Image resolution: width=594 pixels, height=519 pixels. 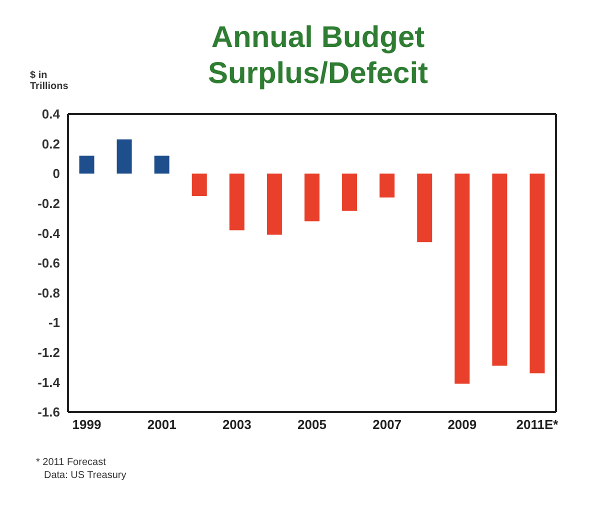 What do you see at coordinates (71, 462) in the screenshot?
I see `text: * 2011 Forecast` at bounding box center [71, 462].